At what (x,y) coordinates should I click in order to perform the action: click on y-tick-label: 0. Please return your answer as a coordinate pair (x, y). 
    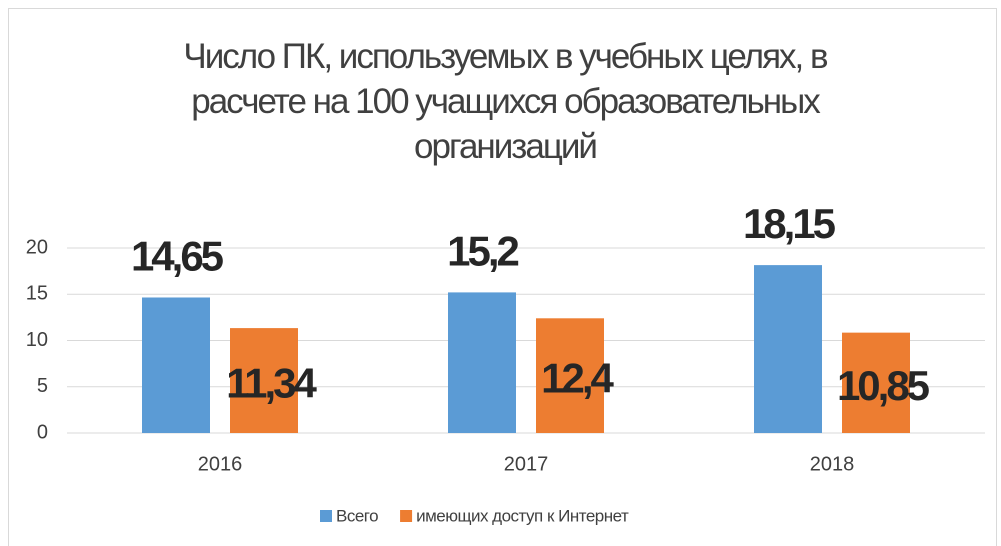
    Looking at the image, I should click on (42, 432).